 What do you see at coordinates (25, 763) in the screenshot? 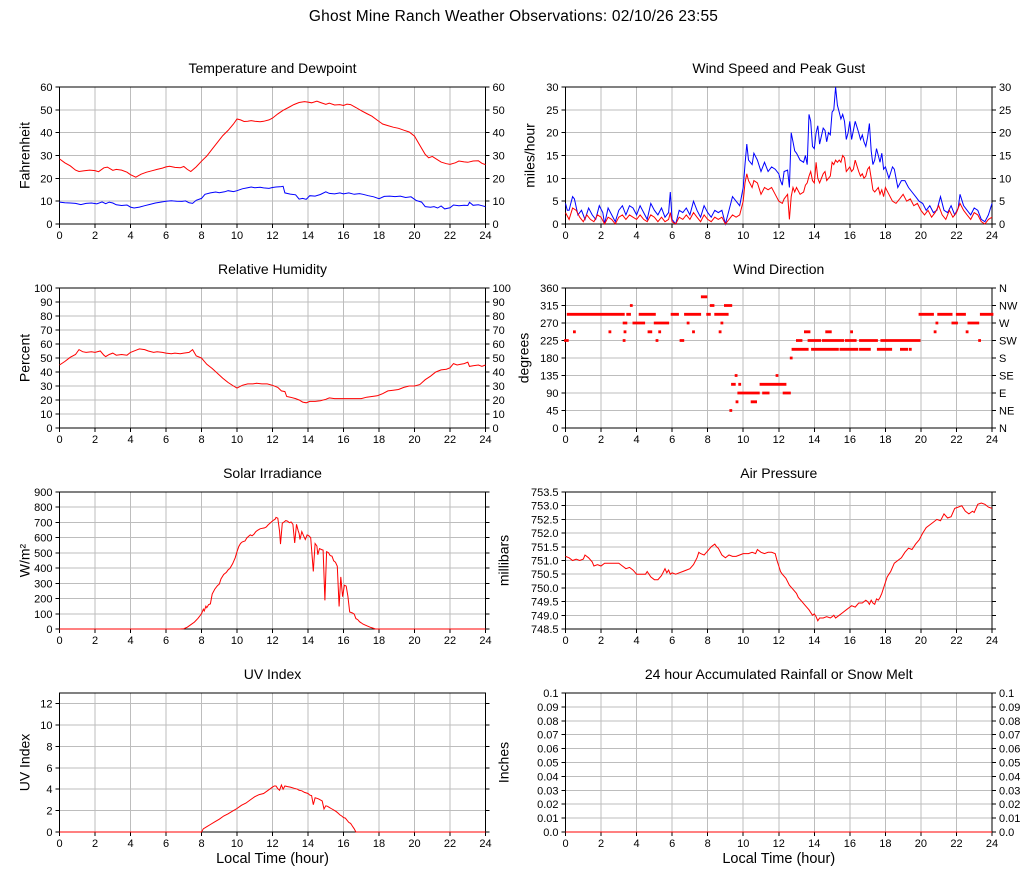
I see `y-axis-label: UV Index` at bounding box center [25, 763].